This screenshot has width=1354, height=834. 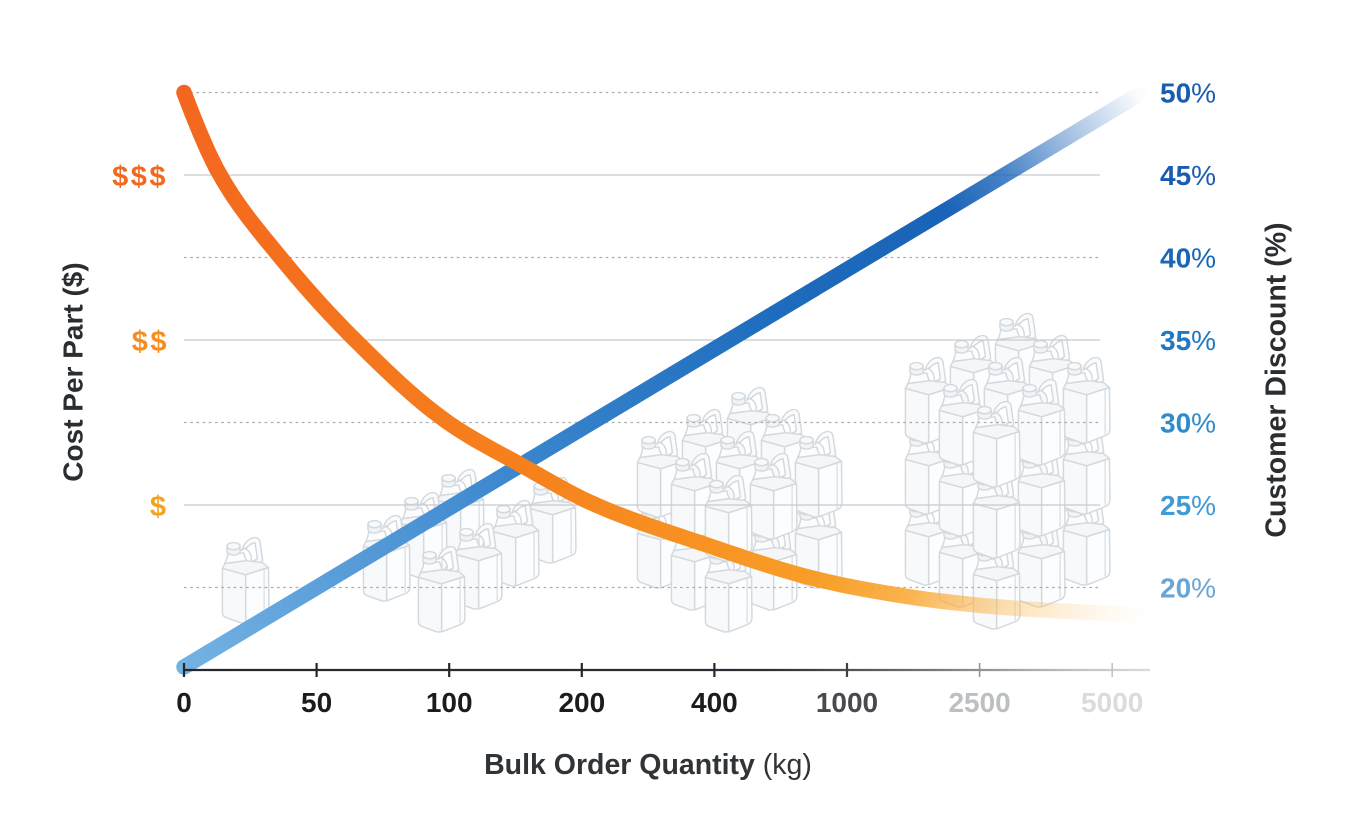 I want to click on svg-text: 30%, so click(x=1188, y=423).